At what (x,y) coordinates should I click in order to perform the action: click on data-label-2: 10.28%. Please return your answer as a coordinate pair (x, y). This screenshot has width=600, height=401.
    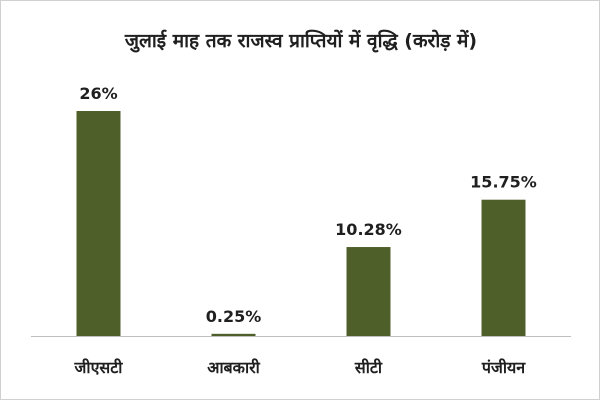
    Looking at the image, I should click on (368, 229).